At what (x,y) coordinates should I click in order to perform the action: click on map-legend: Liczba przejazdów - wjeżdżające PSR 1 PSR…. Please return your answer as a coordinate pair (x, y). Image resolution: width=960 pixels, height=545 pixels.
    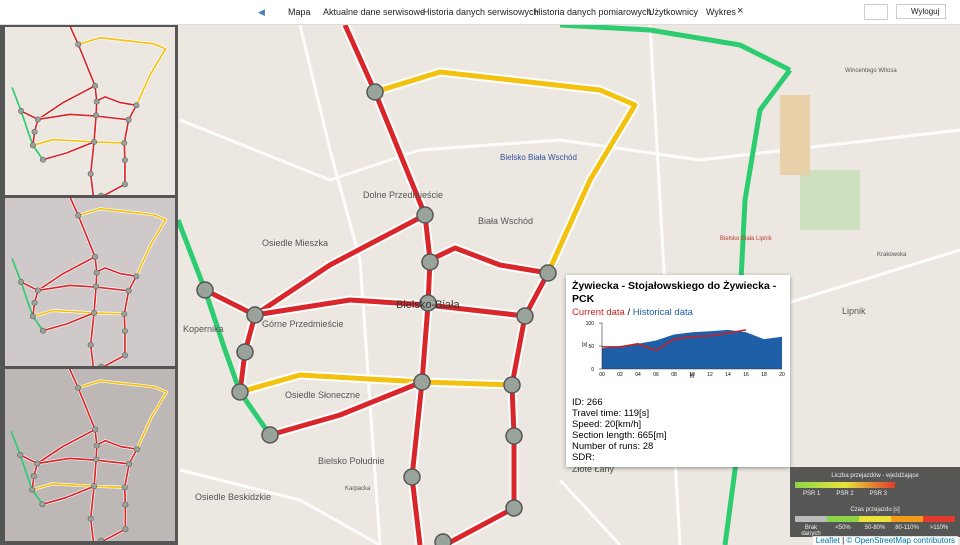
    Looking at the image, I should click on (875, 502).